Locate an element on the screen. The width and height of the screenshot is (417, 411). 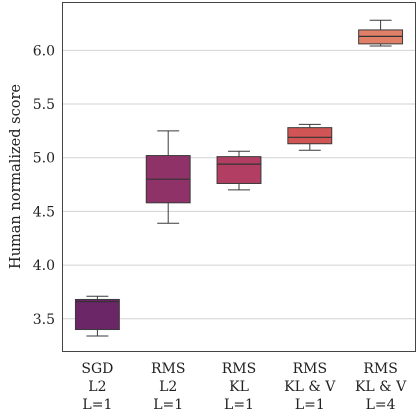
x-tick-label-line: KL is located at coordinates (239, 387).